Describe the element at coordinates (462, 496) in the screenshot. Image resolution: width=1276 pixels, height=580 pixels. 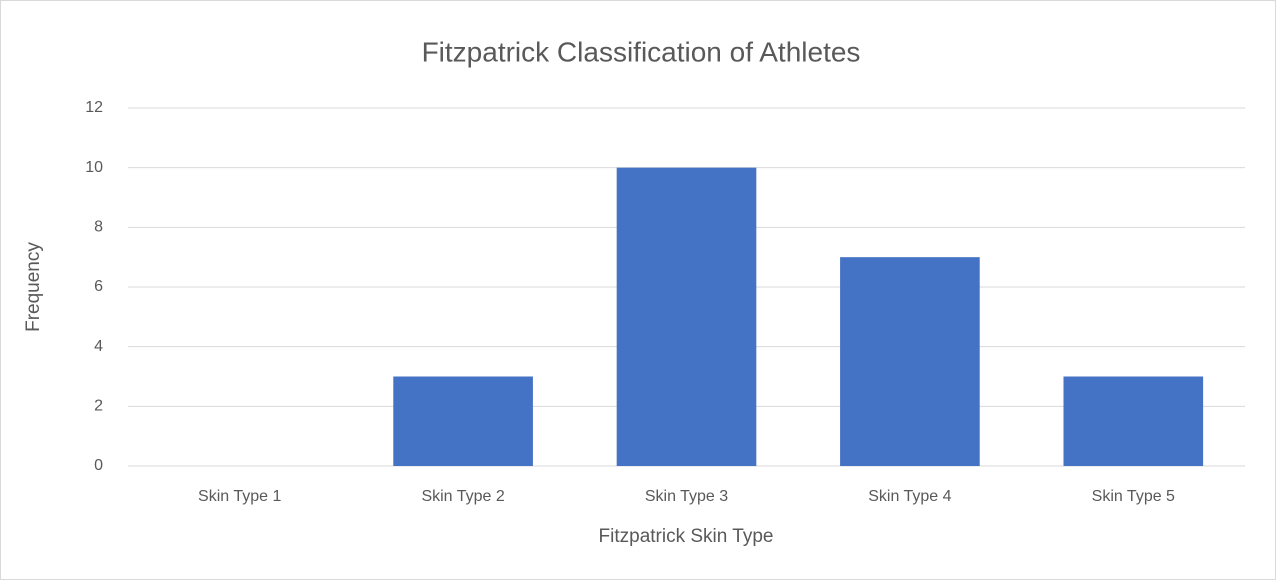
I see `x-tick-label: Skin Type 2` at that location.